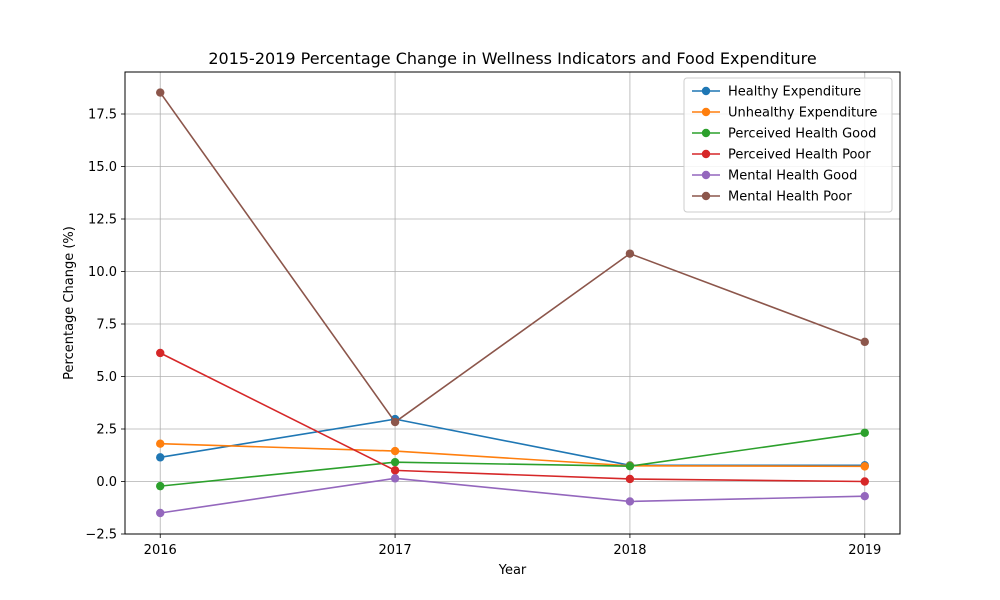 This screenshot has height=600, width=1000. I want to click on legend-entry: Perceived Health Poor, so click(781, 155).